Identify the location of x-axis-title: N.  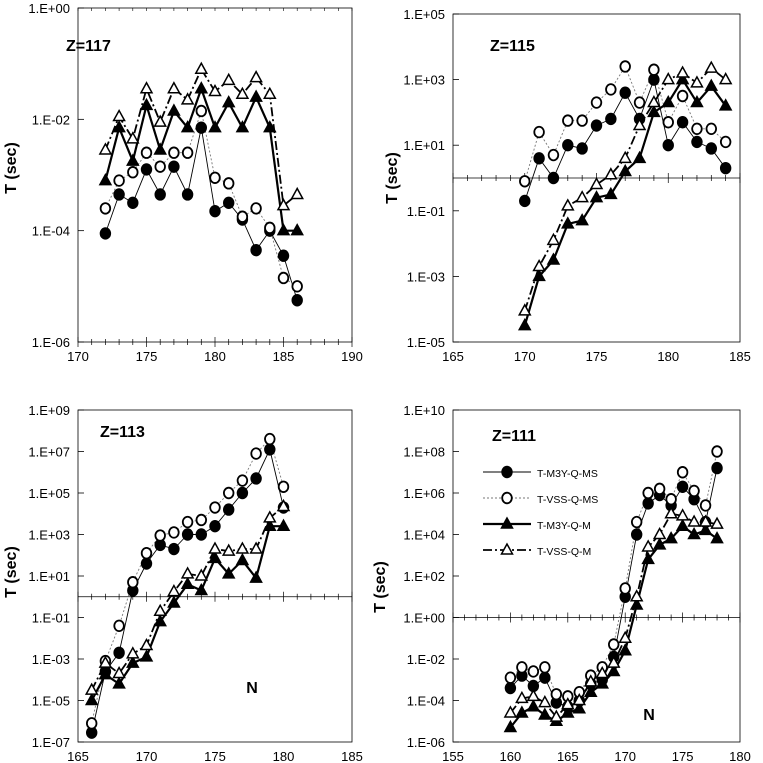
(252, 688).